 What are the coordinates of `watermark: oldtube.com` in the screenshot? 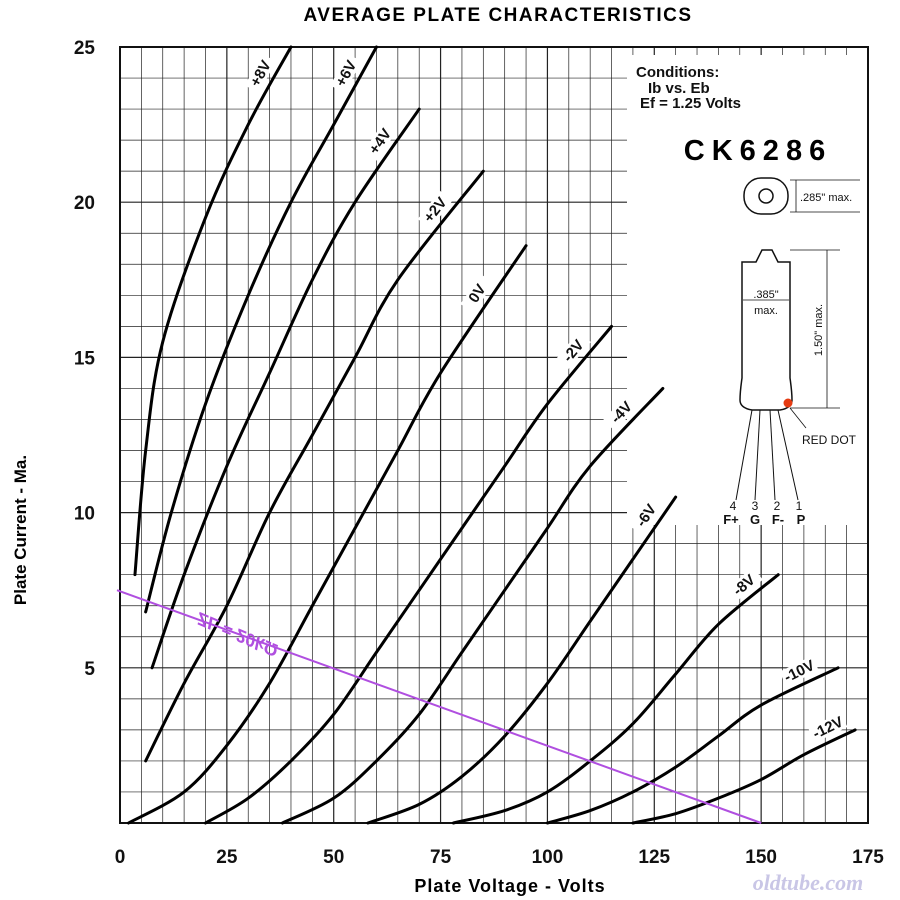 It's located at (808, 882).